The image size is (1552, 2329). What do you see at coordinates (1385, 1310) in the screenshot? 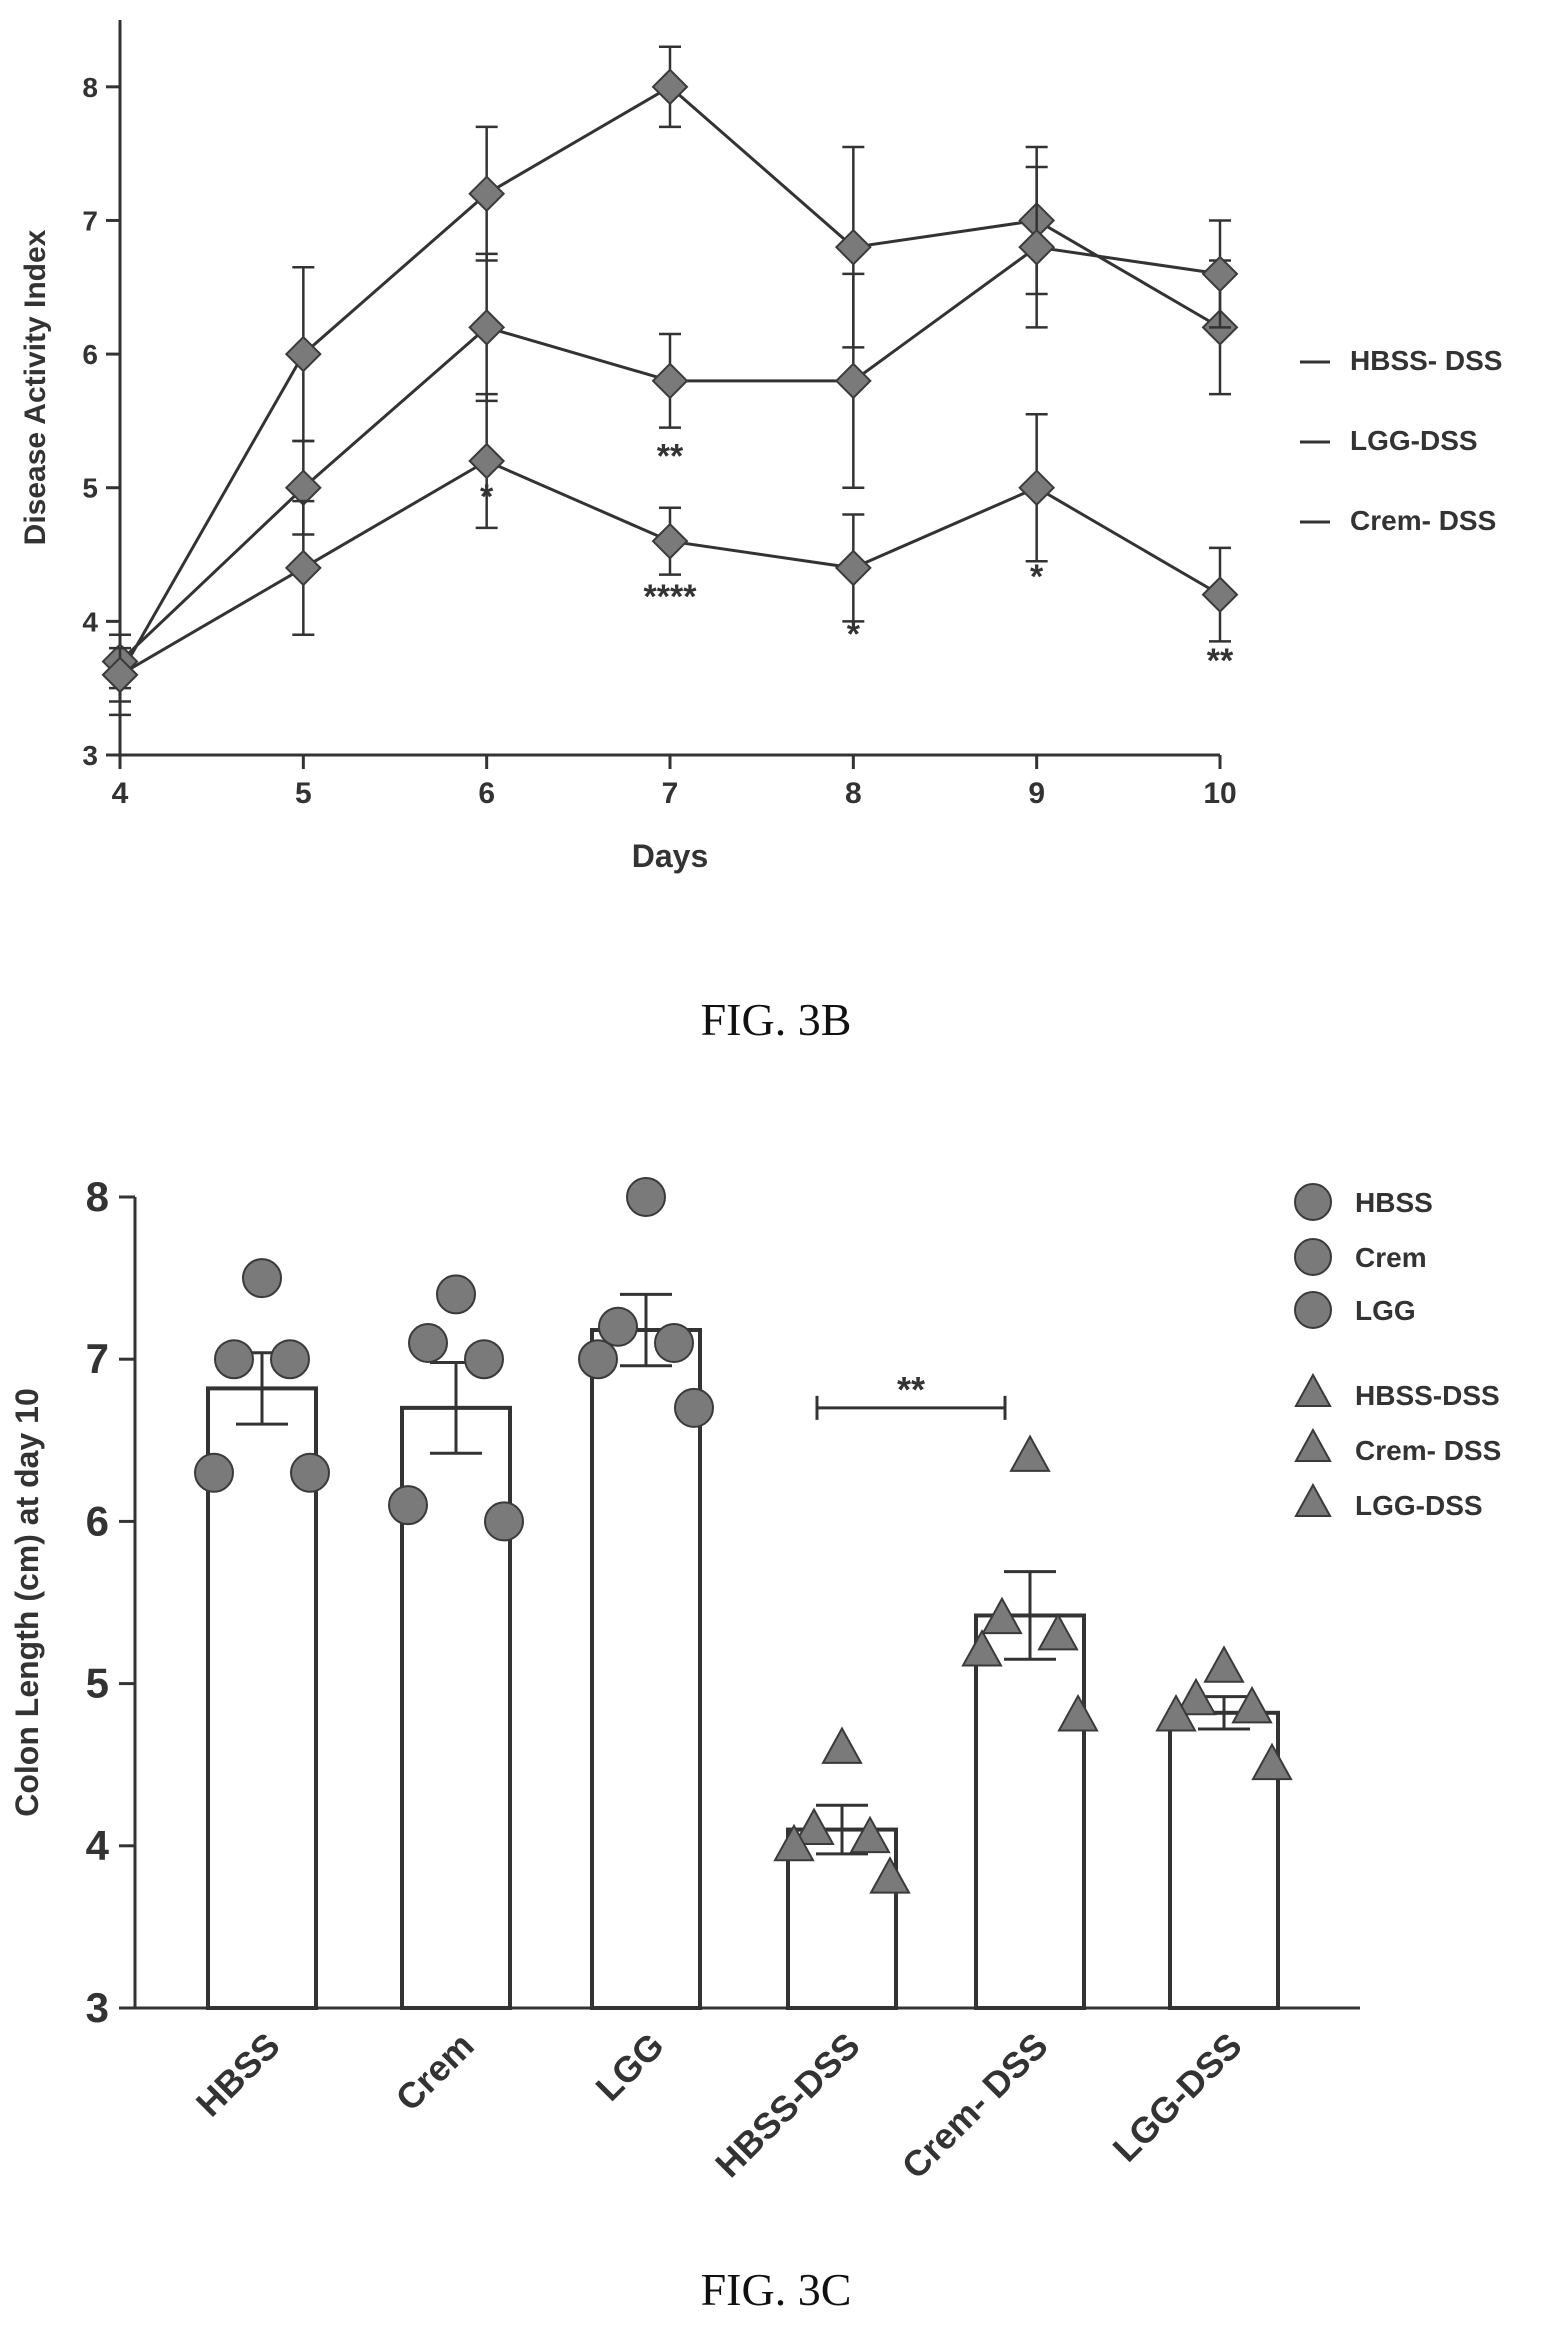
I see `legend-label: LGG` at bounding box center [1385, 1310].